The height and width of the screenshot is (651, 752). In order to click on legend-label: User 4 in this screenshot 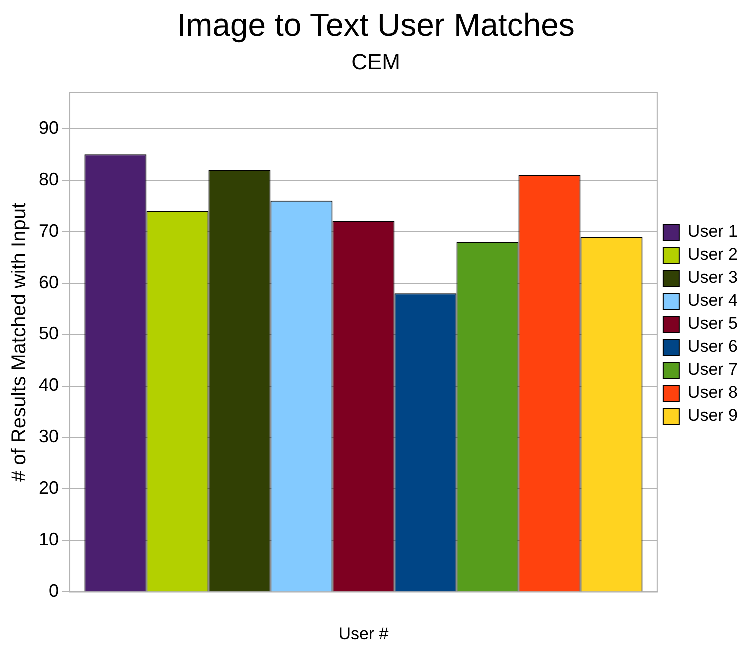, I will do `click(713, 300)`.